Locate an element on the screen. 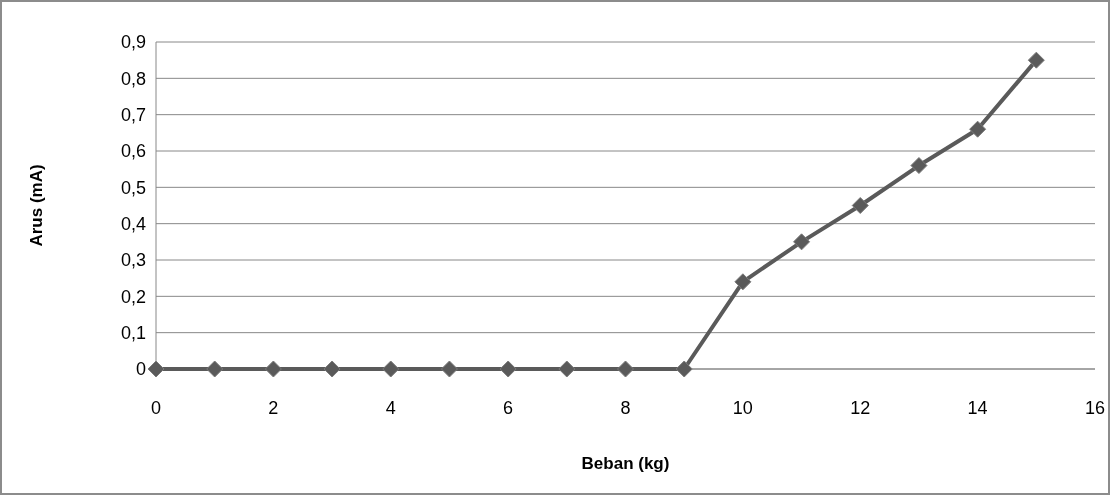  y-tick-label: 0,1 is located at coordinates (133, 332).